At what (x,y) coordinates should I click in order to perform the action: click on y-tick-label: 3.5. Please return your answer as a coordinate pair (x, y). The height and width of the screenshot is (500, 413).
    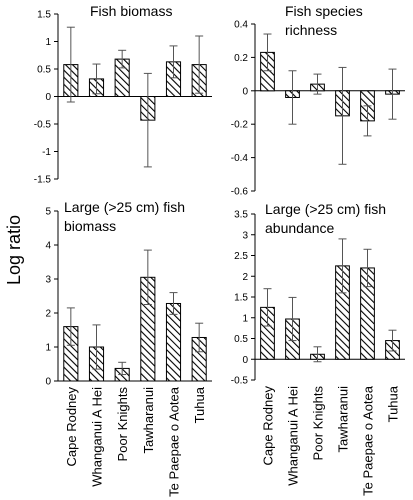
    Looking at the image, I should click on (241, 215).